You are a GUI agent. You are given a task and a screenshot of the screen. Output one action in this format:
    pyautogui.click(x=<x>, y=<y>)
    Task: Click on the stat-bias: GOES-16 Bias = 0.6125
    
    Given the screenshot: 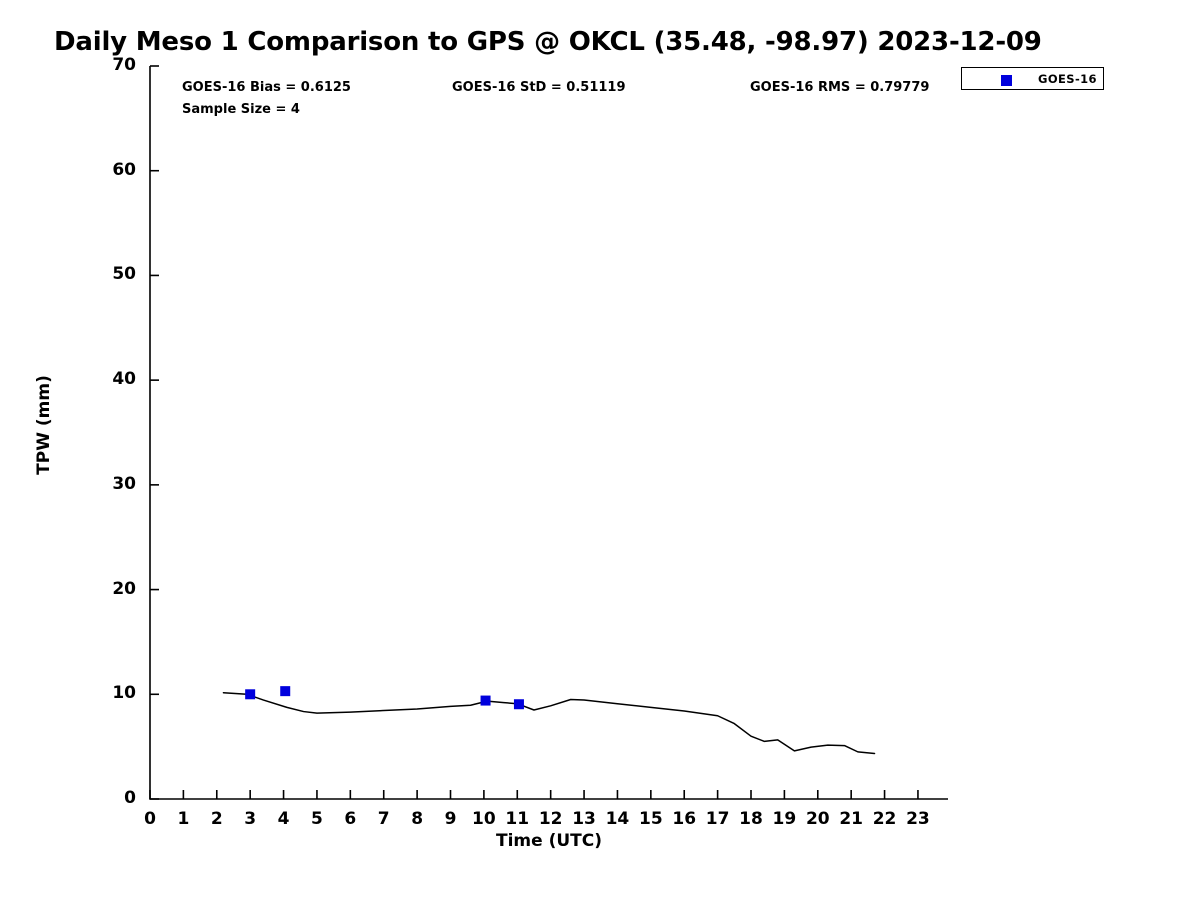 What is the action you would take?
    pyautogui.click(x=266, y=87)
    